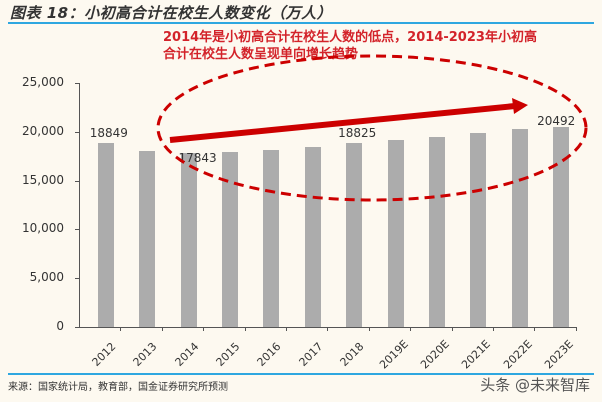 This screenshot has width=602, height=402. Describe the element at coordinates (229, 239) in the screenshot. I see `bar-2015` at that location.